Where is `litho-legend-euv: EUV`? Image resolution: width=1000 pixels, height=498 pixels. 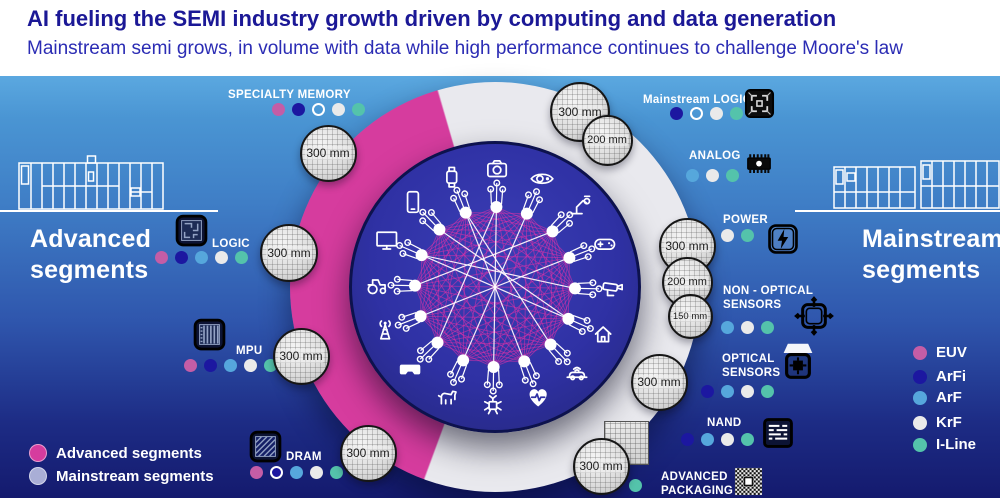
litho-legend-euv: EUV is located at coordinates (940, 352).